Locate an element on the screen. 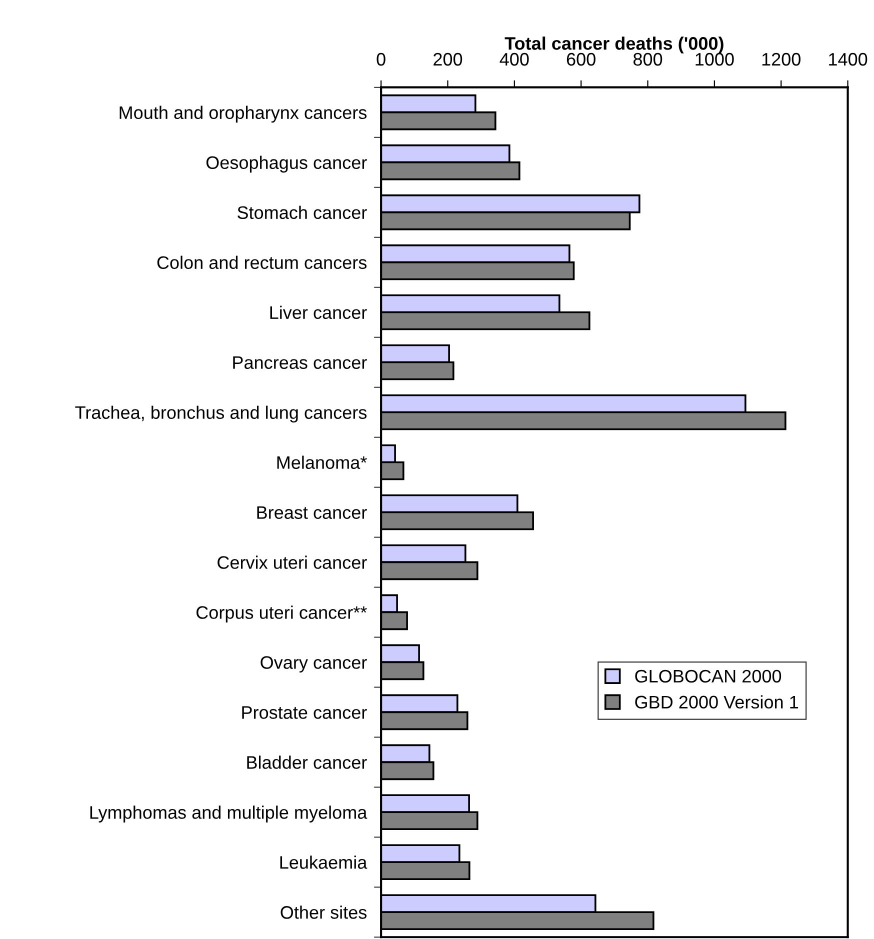 This screenshot has width=874, height=939. y-tick-label: Pancreas cancer is located at coordinates (300, 362).